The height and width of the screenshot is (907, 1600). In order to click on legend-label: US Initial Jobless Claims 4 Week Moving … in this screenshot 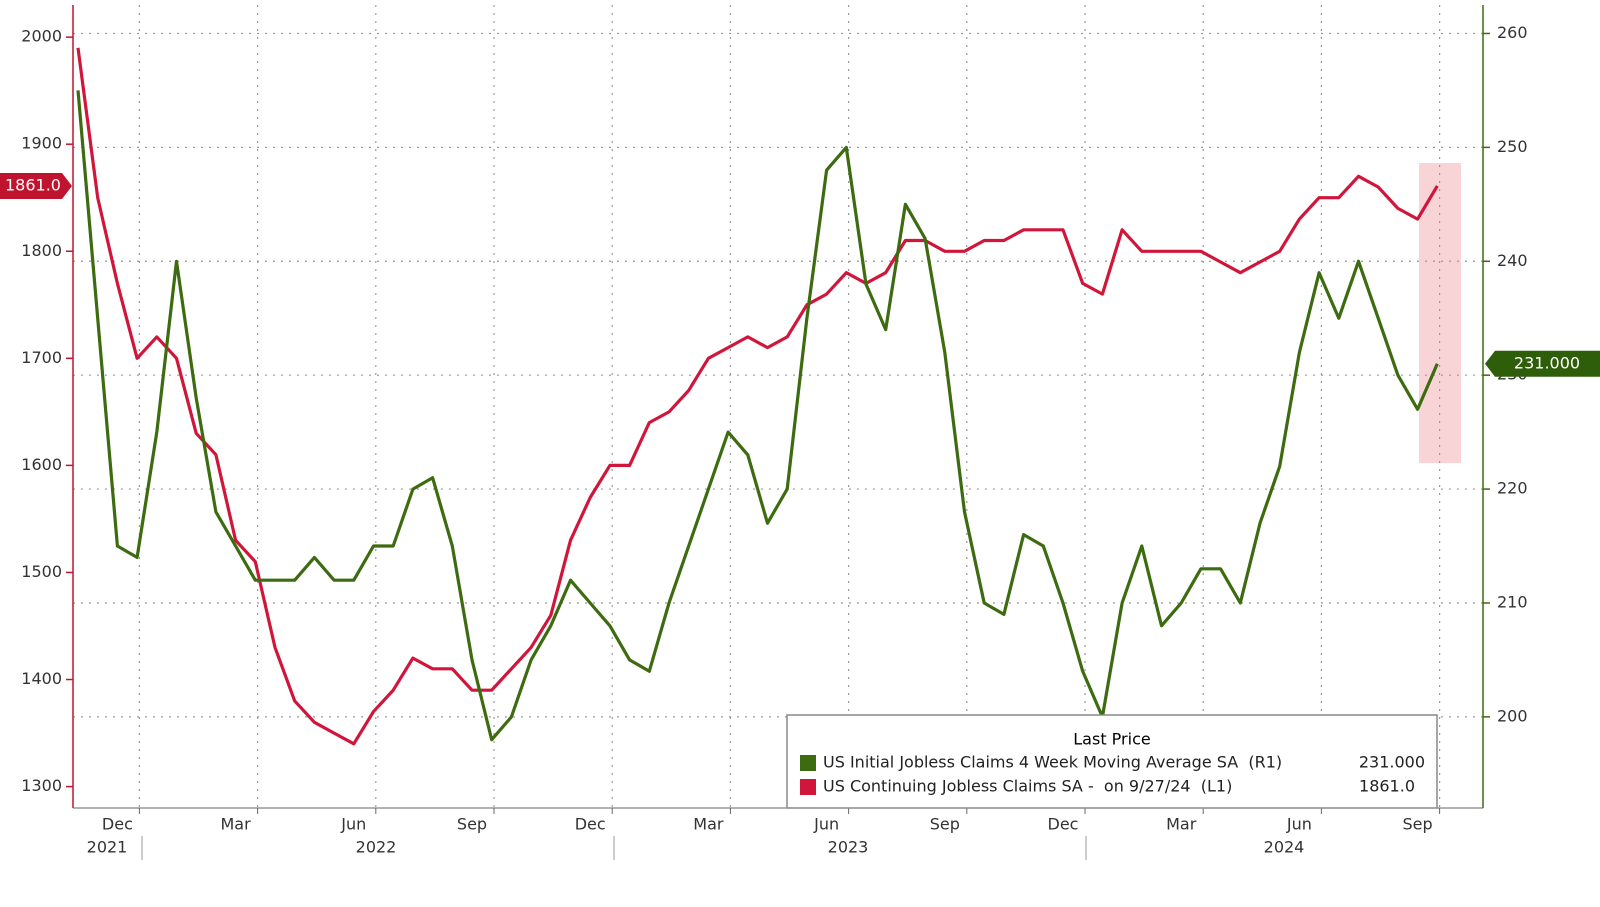, I will do `click(1052, 762)`.